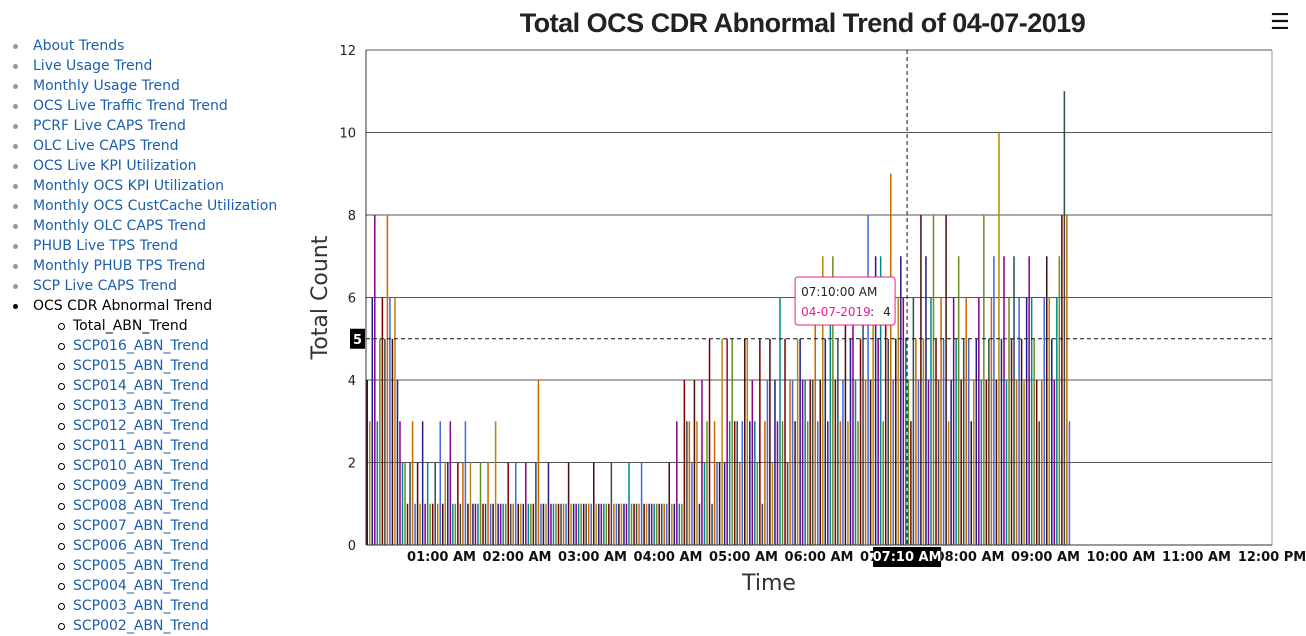 Image resolution: width=1306 pixels, height=636 pixels. I want to click on nav-item: OLC Live CAPS Trend, so click(150, 146).